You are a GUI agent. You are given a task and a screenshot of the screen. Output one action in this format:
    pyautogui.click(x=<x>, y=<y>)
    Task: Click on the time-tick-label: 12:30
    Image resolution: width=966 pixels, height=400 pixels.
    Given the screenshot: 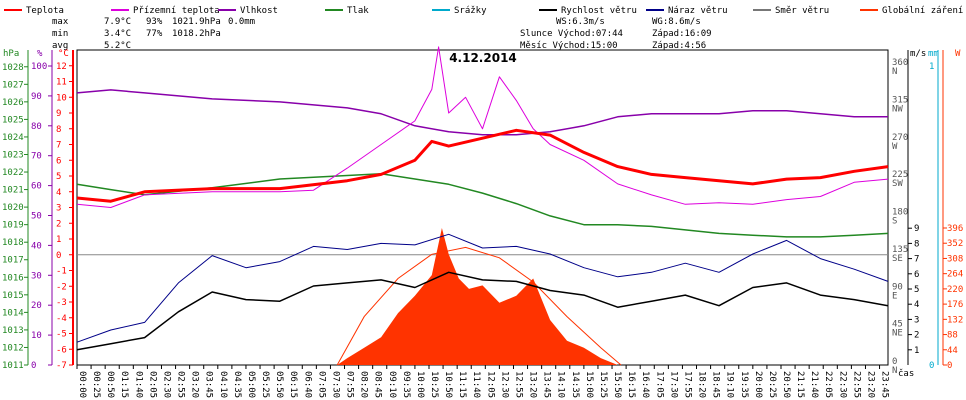 What is the action you would take?
    pyautogui.click(x=504, y=384)
    